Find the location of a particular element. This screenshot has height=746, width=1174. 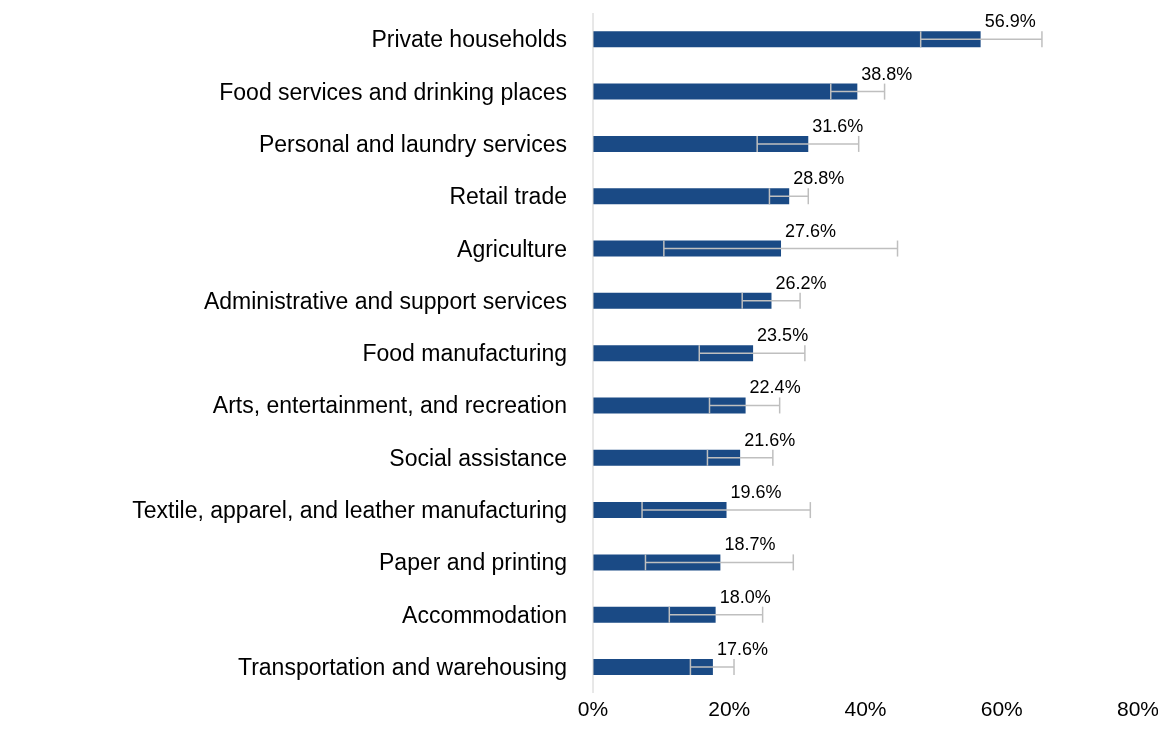

data-label: 22.4% is located at coordinates (775, 387).